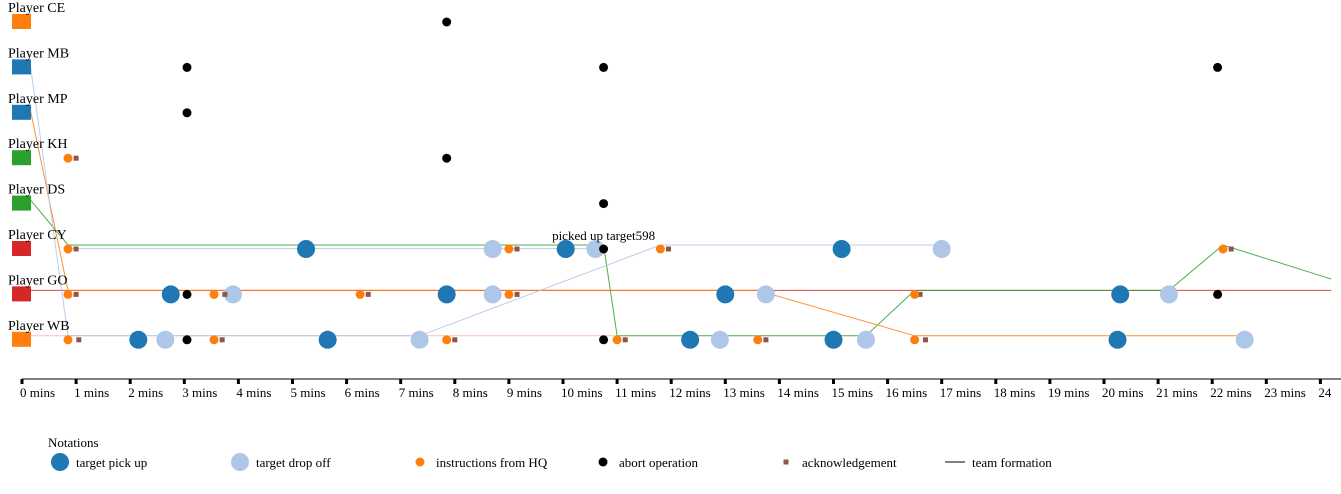 This screenshot has width=1341, height=494. Describe the element at coordinates (744, 392) in the screenshot. I see `axis-tick-label: 13 mins` at that location.